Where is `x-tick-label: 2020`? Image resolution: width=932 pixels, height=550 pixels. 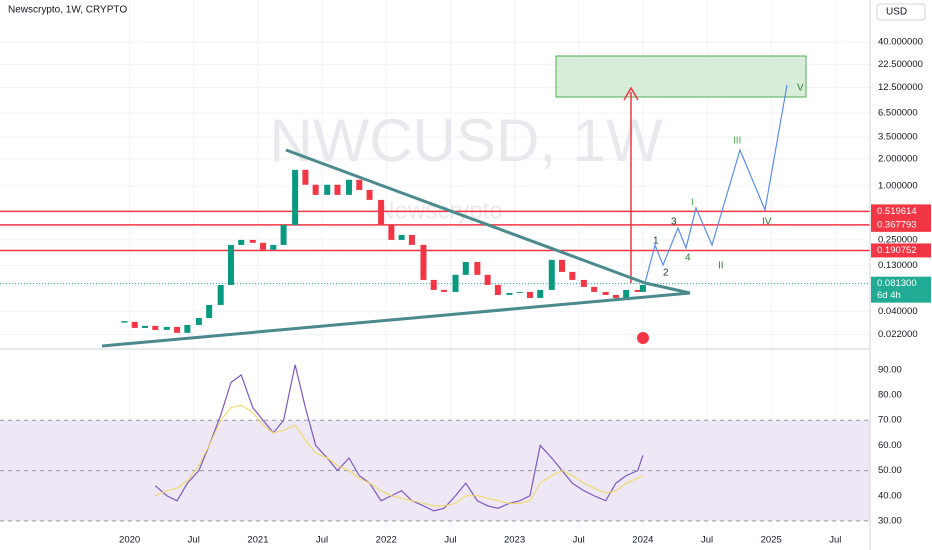
x-tick-label: 2020 is located at coordinates (129, 540).